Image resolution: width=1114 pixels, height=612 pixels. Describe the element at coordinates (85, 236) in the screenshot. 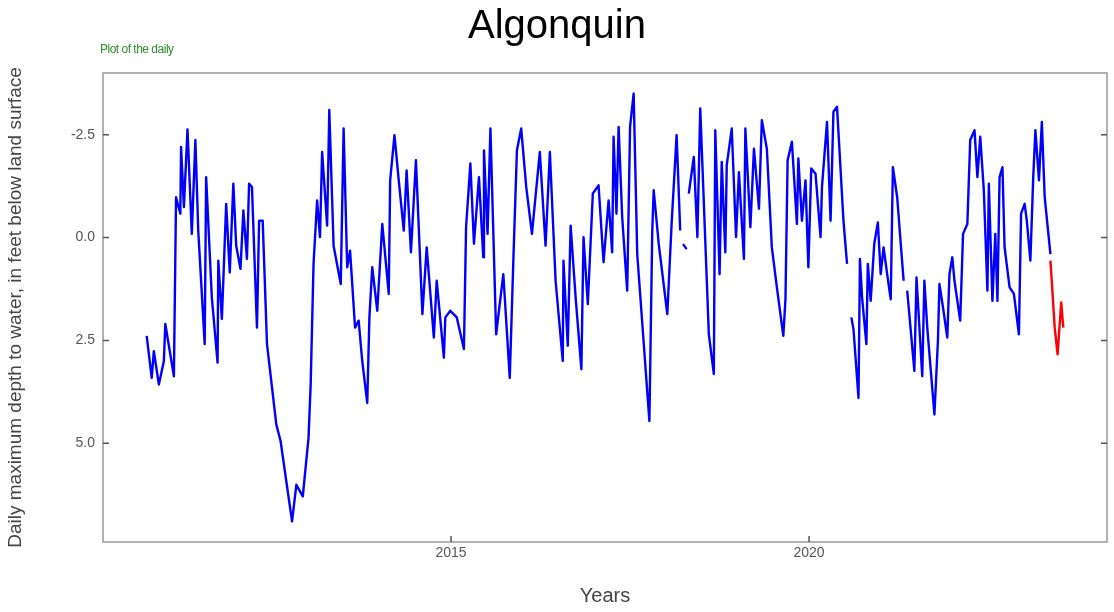

I see `y-tick-label: 0.0` at that location.